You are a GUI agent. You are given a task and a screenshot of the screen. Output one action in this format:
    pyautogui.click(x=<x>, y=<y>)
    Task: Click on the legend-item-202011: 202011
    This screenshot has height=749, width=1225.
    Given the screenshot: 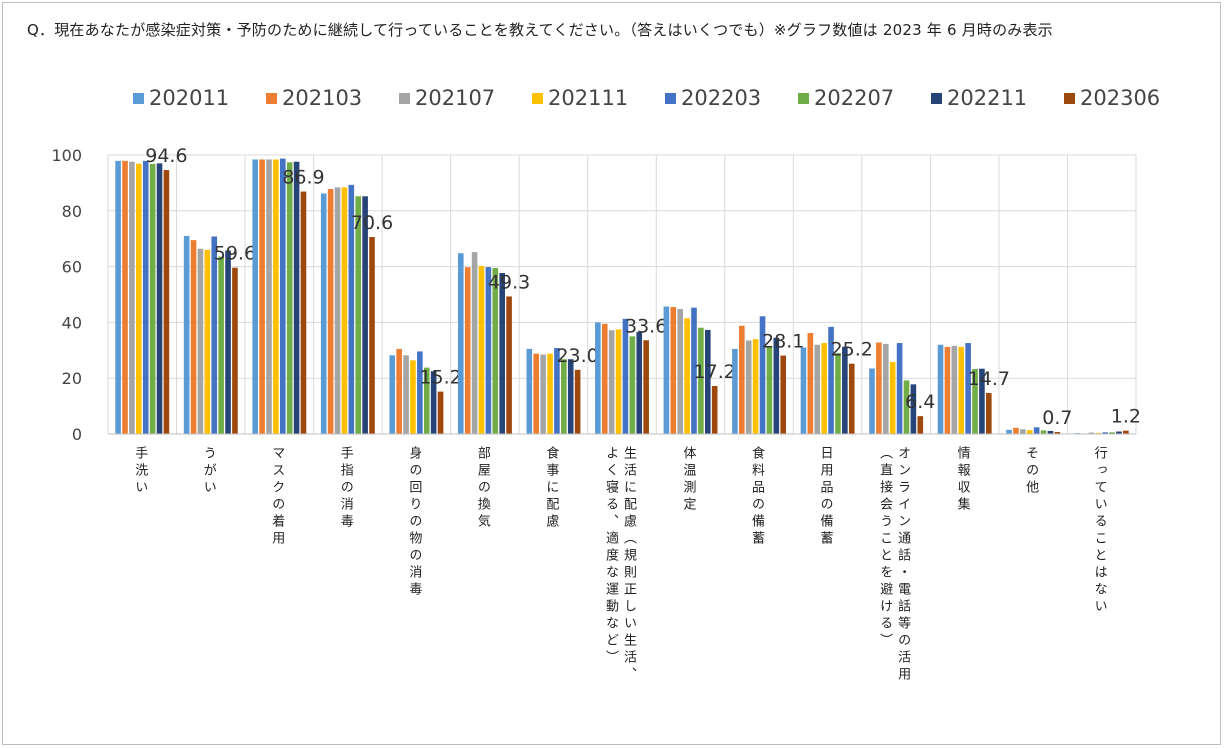 What is the action you would take?
    pyautogui.click(x=181, y=98)
    